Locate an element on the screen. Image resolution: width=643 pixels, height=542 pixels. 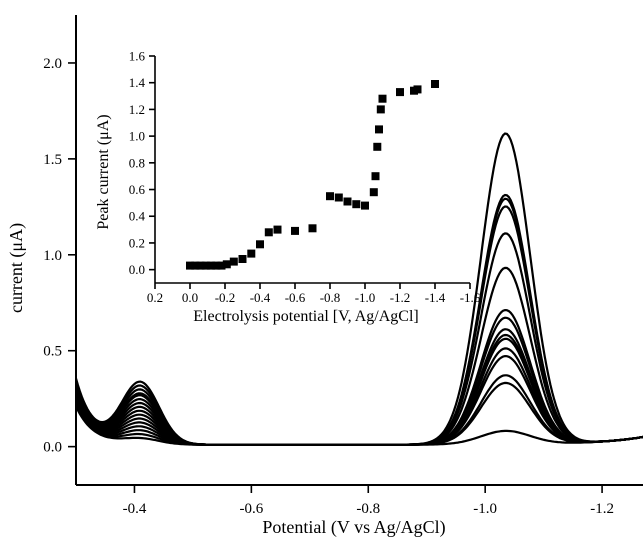
inset-x-tick-label: -1.4 is located at coordinates (435, 297).